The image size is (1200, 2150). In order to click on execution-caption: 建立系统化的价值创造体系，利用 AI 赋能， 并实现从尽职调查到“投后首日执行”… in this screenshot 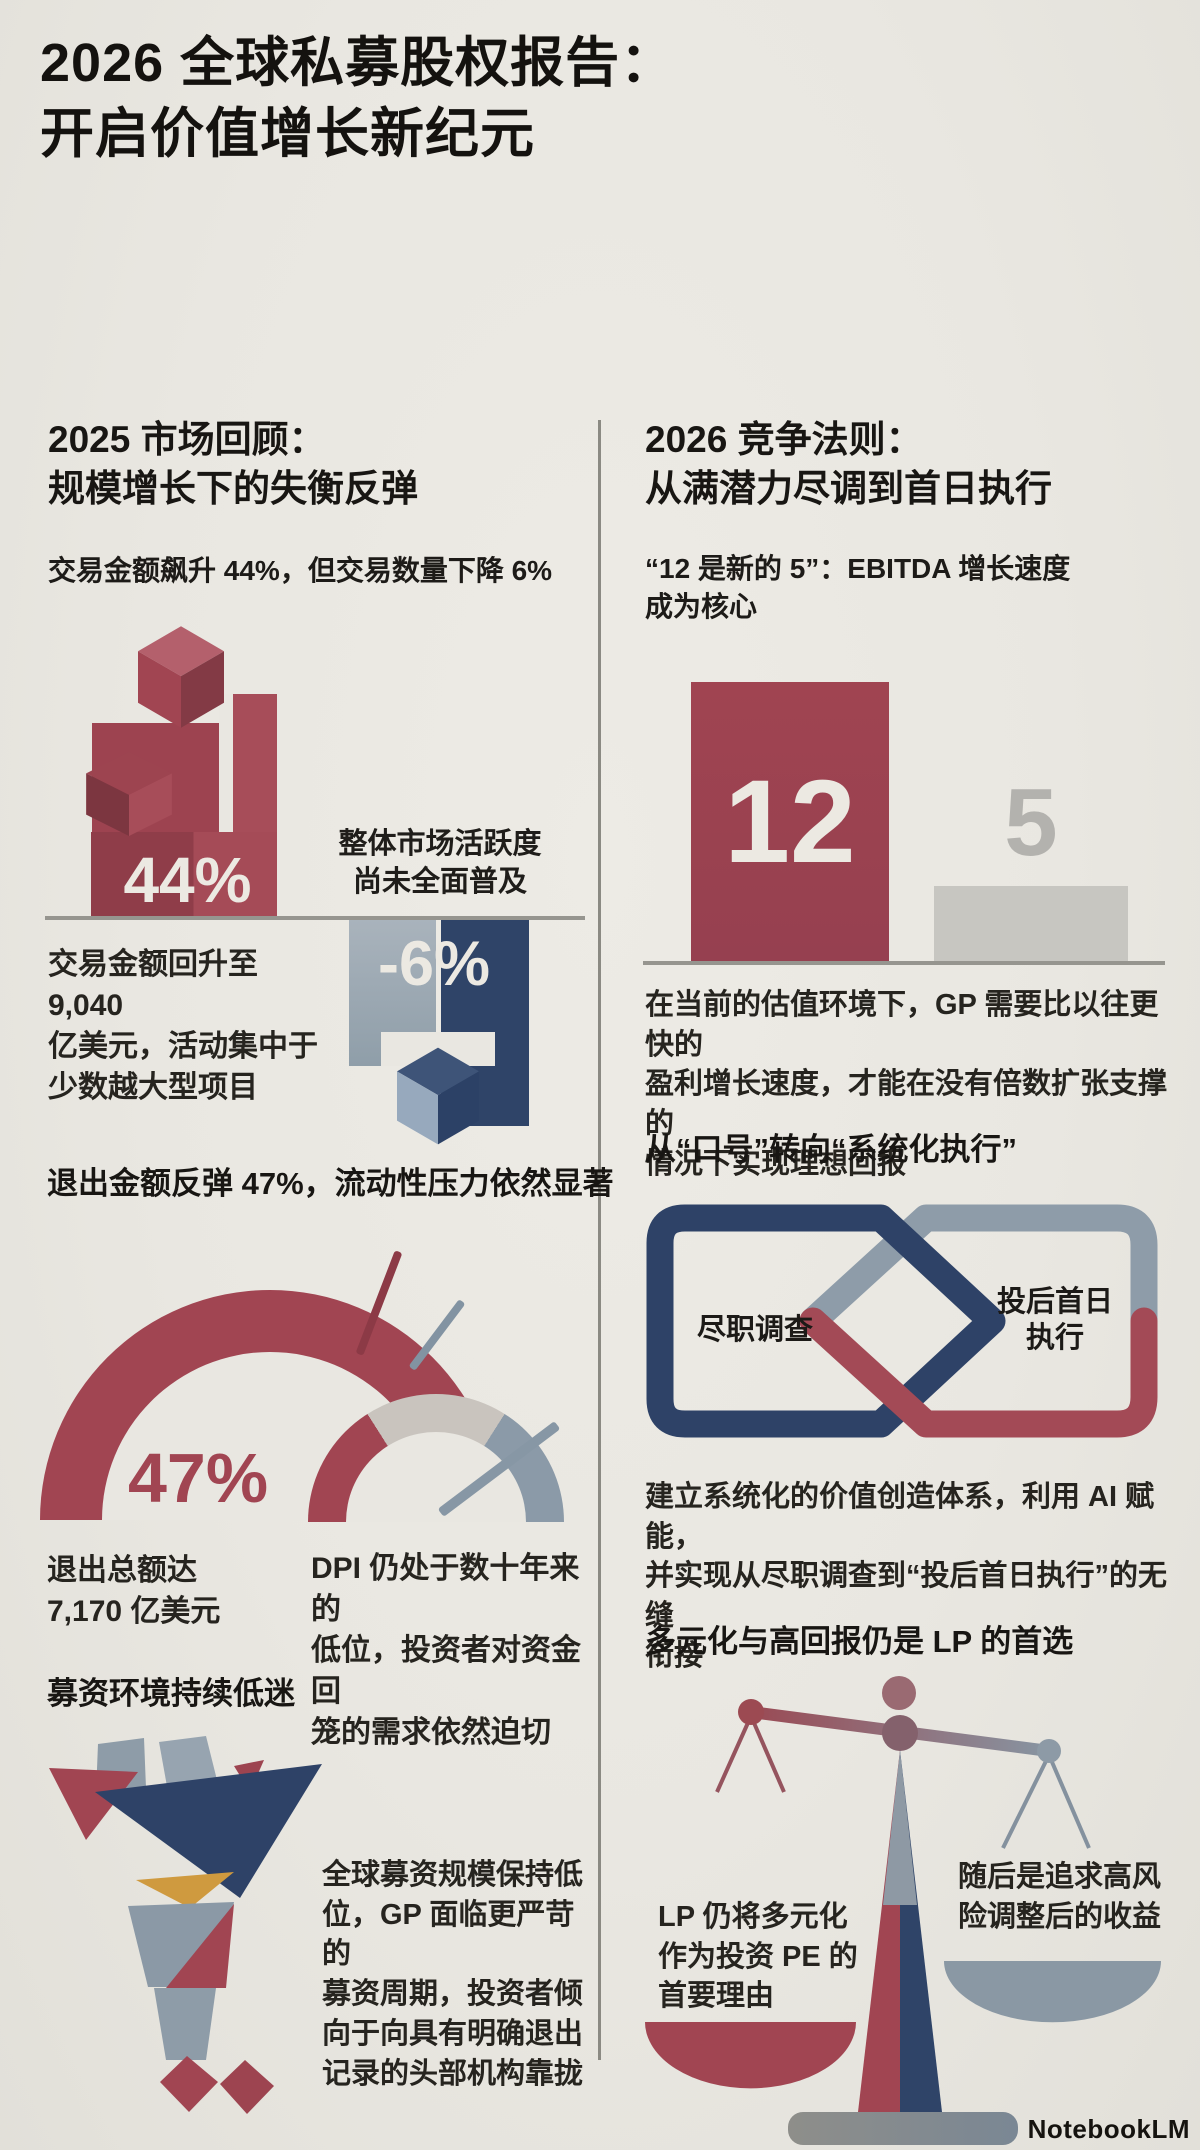, I will do `click(906, 1576)`.